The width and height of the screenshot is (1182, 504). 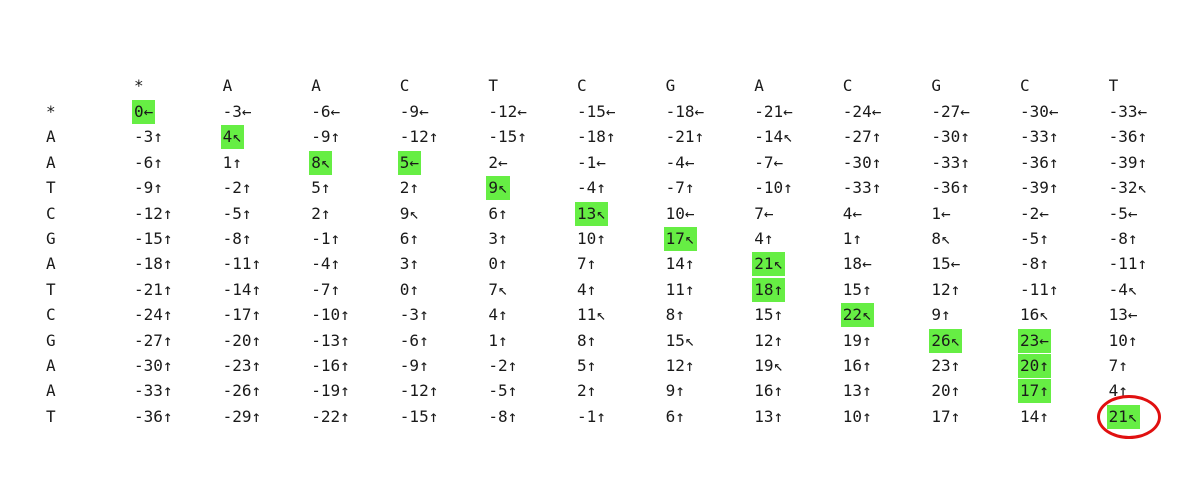 What do you see at coordinates (242, 416) in the screenshot?
I see `matrix-cell: -29↑` at bounding box center [242, 416].